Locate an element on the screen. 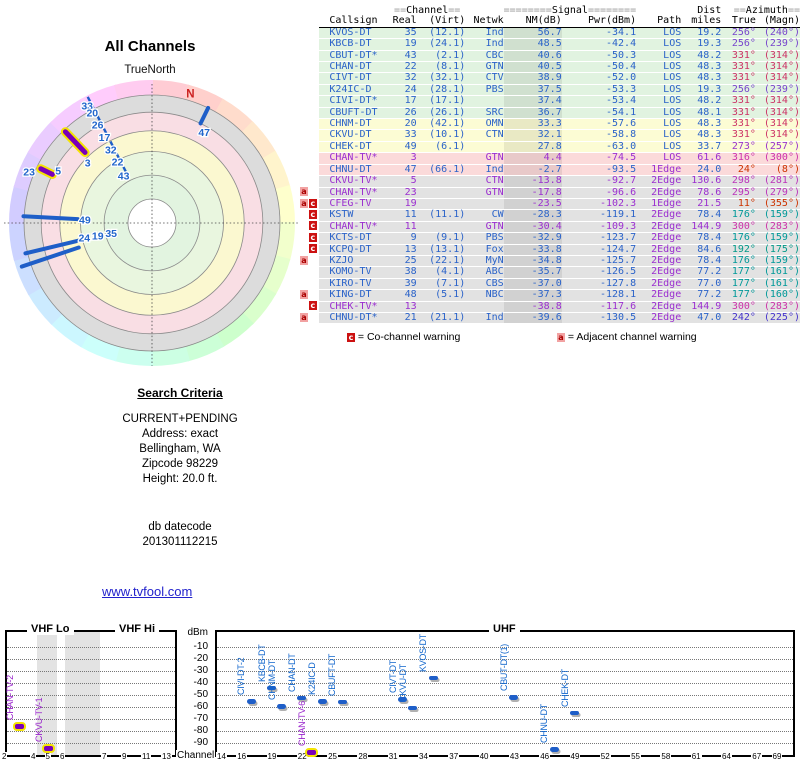  power-dbm-cell: -109.3 is located at coordinates (599, 227).